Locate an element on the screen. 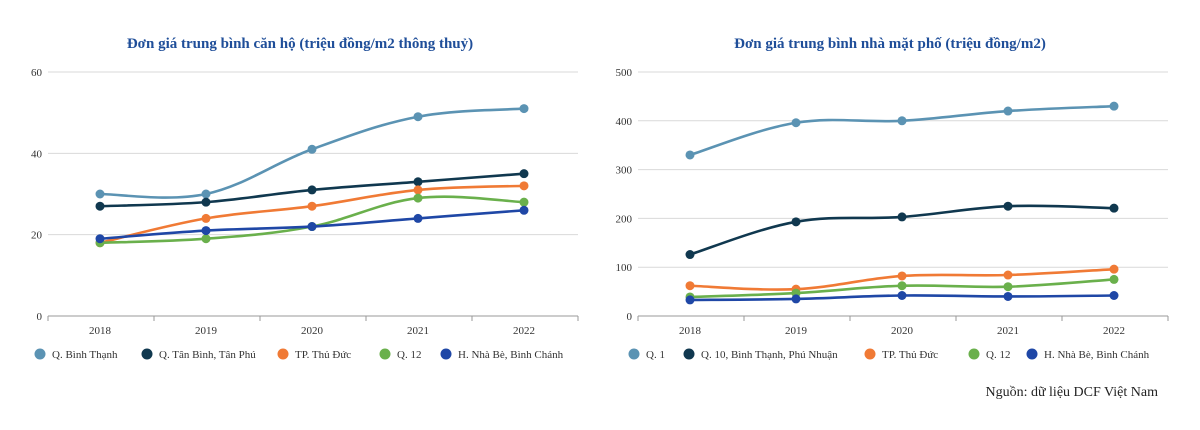 The image size is (1200, 430). source-note: Nguồn: dữ liệu DCF Việt Nam is located at coordinates (1071, 392).